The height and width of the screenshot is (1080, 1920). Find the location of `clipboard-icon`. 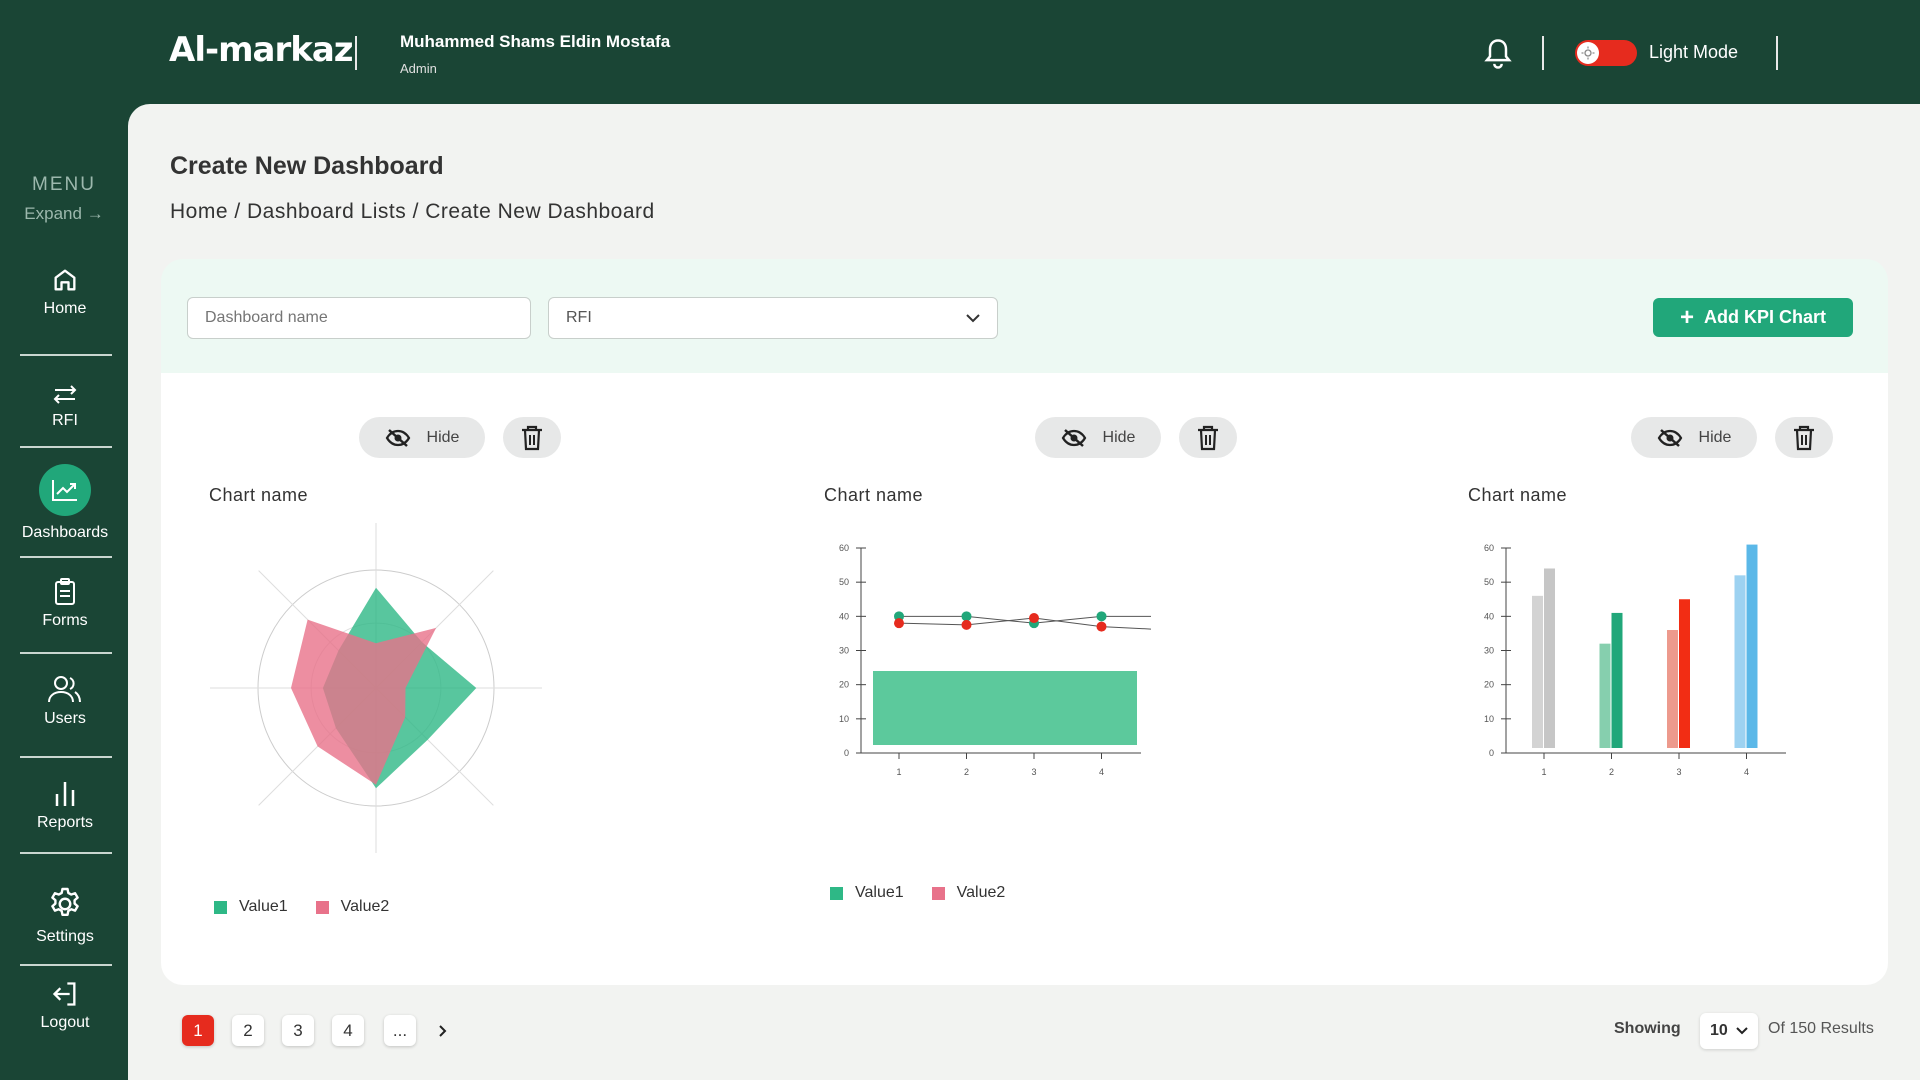

clipboard-icon is located at coordinates (65, 591).